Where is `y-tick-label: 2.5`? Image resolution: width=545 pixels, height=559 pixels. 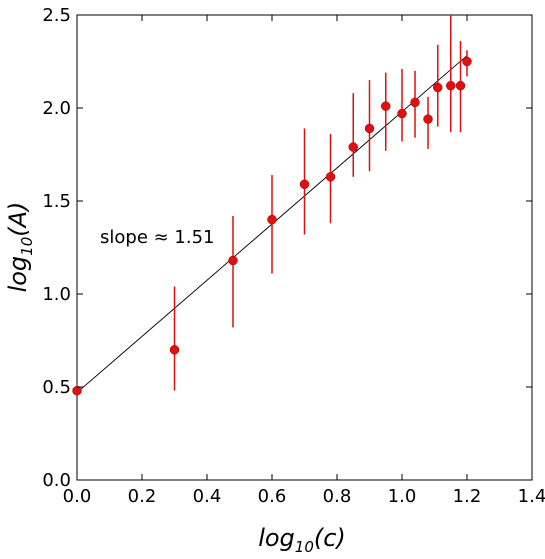
y-tick-label: 2.5 is located at coordinates (56, 15).